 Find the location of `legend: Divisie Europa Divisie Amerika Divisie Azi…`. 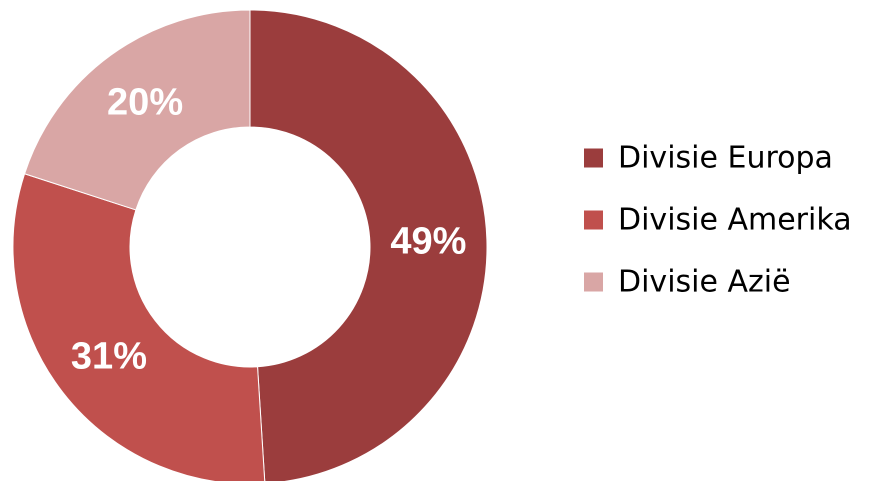

legend: Divisie Europa Divisie Amerika Divisie Azi… is located at coordinates (718, 220).